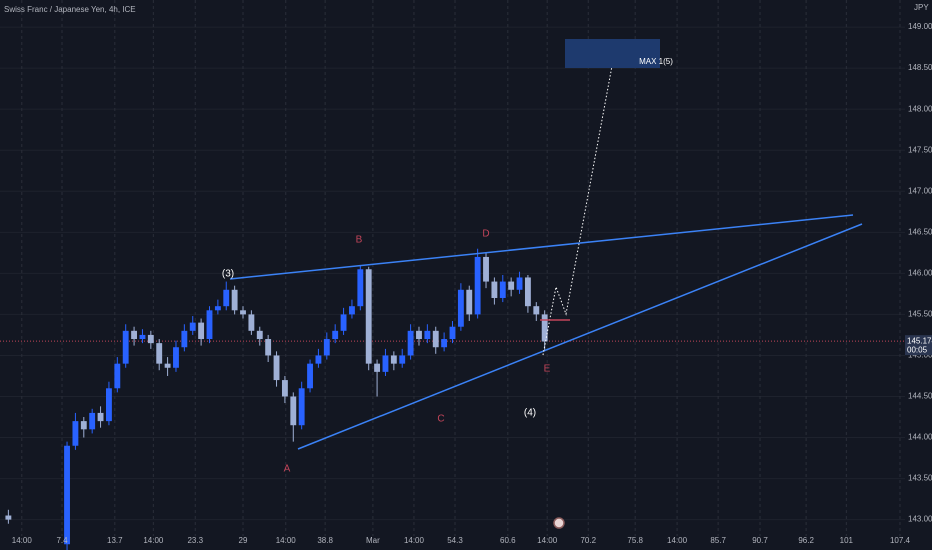 The height and width of the screenshot is (550, 932). Describe the element at coordinates (920, 108) in the screenshot. I see `y-tick-label: 148.000` at that location.